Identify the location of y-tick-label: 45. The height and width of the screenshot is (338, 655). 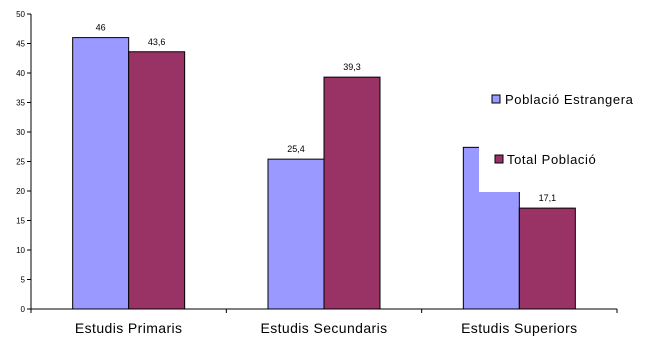
(20, 44).